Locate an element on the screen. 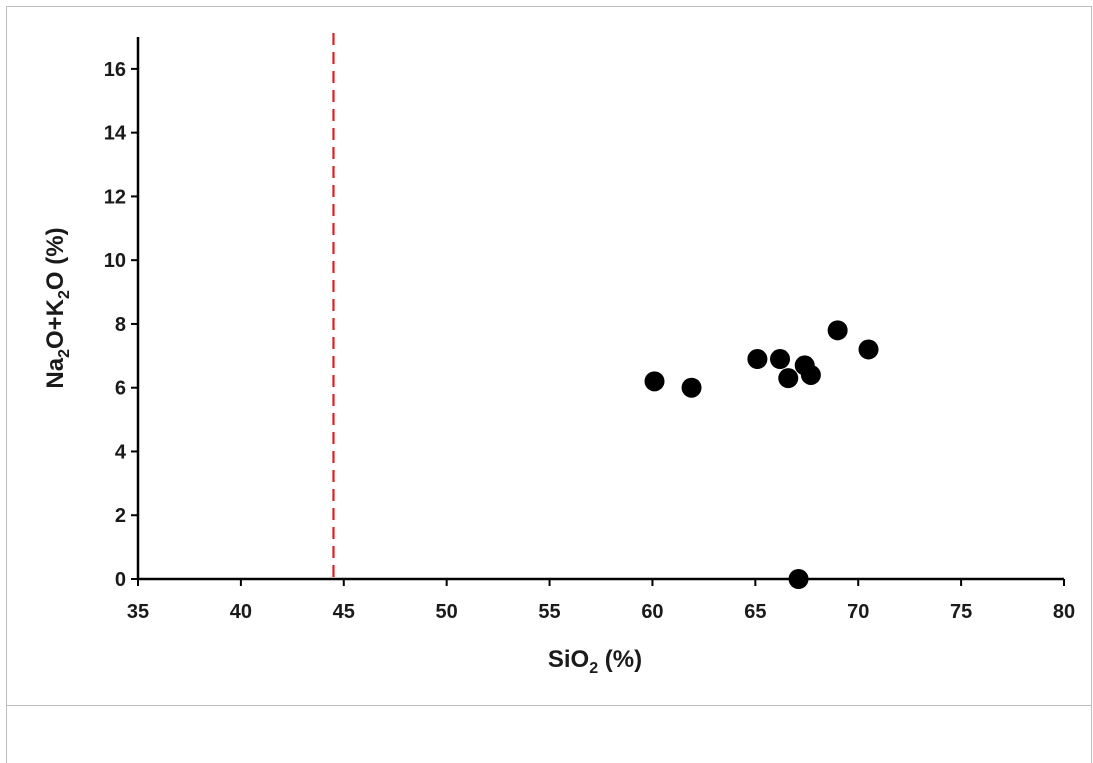 This screenshot has height=763, width=1093. y-tick-label: 16 is located at coordinates (115, 70).